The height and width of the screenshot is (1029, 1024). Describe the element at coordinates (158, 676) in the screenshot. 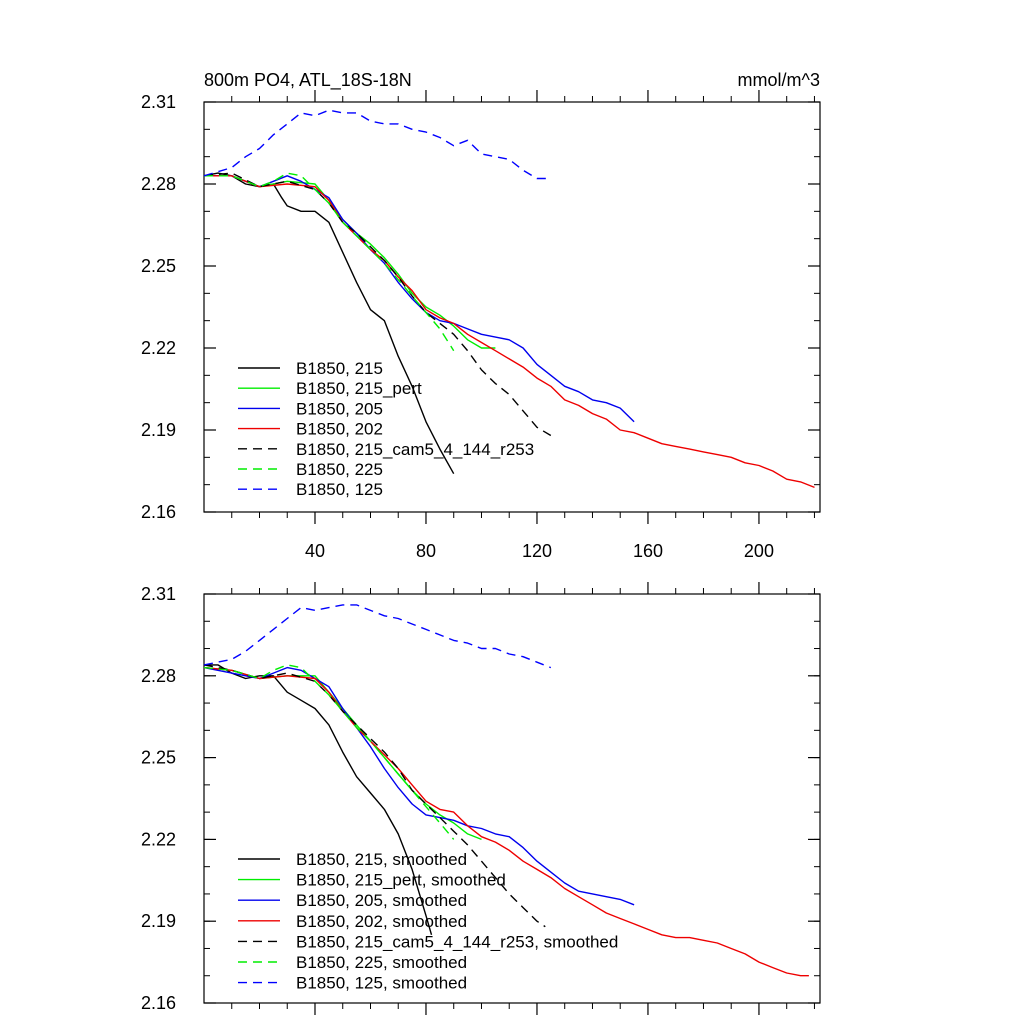

I see `bottom-ytick-label: 2.28` at that location.